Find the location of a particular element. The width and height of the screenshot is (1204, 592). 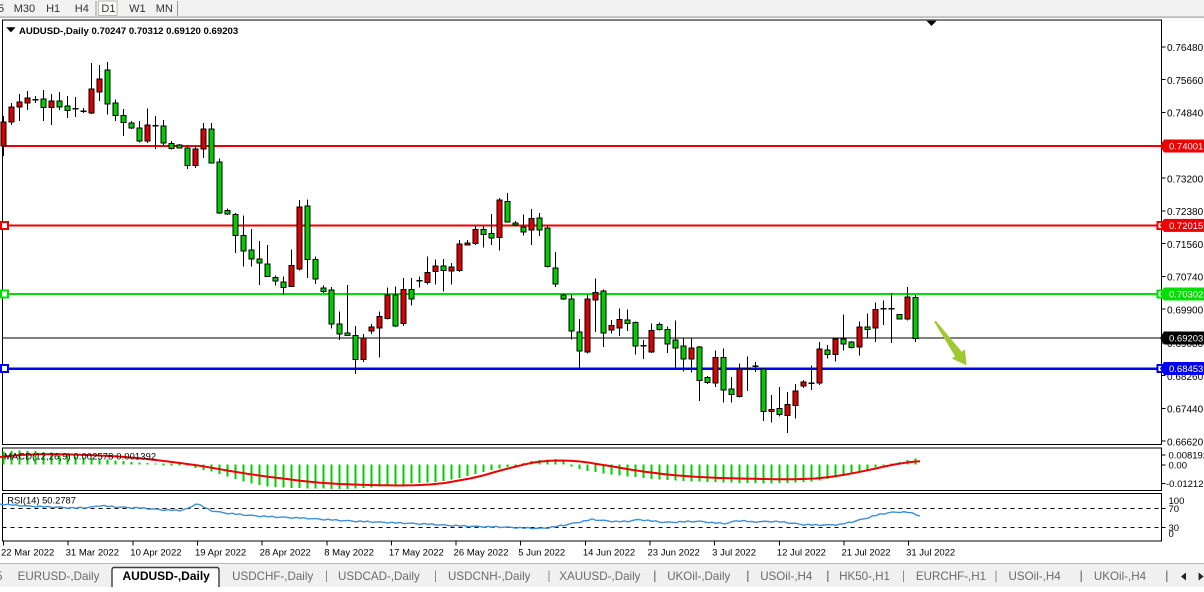

svg-text: 21 Jul 2022 is located at coordinates (865, 553).